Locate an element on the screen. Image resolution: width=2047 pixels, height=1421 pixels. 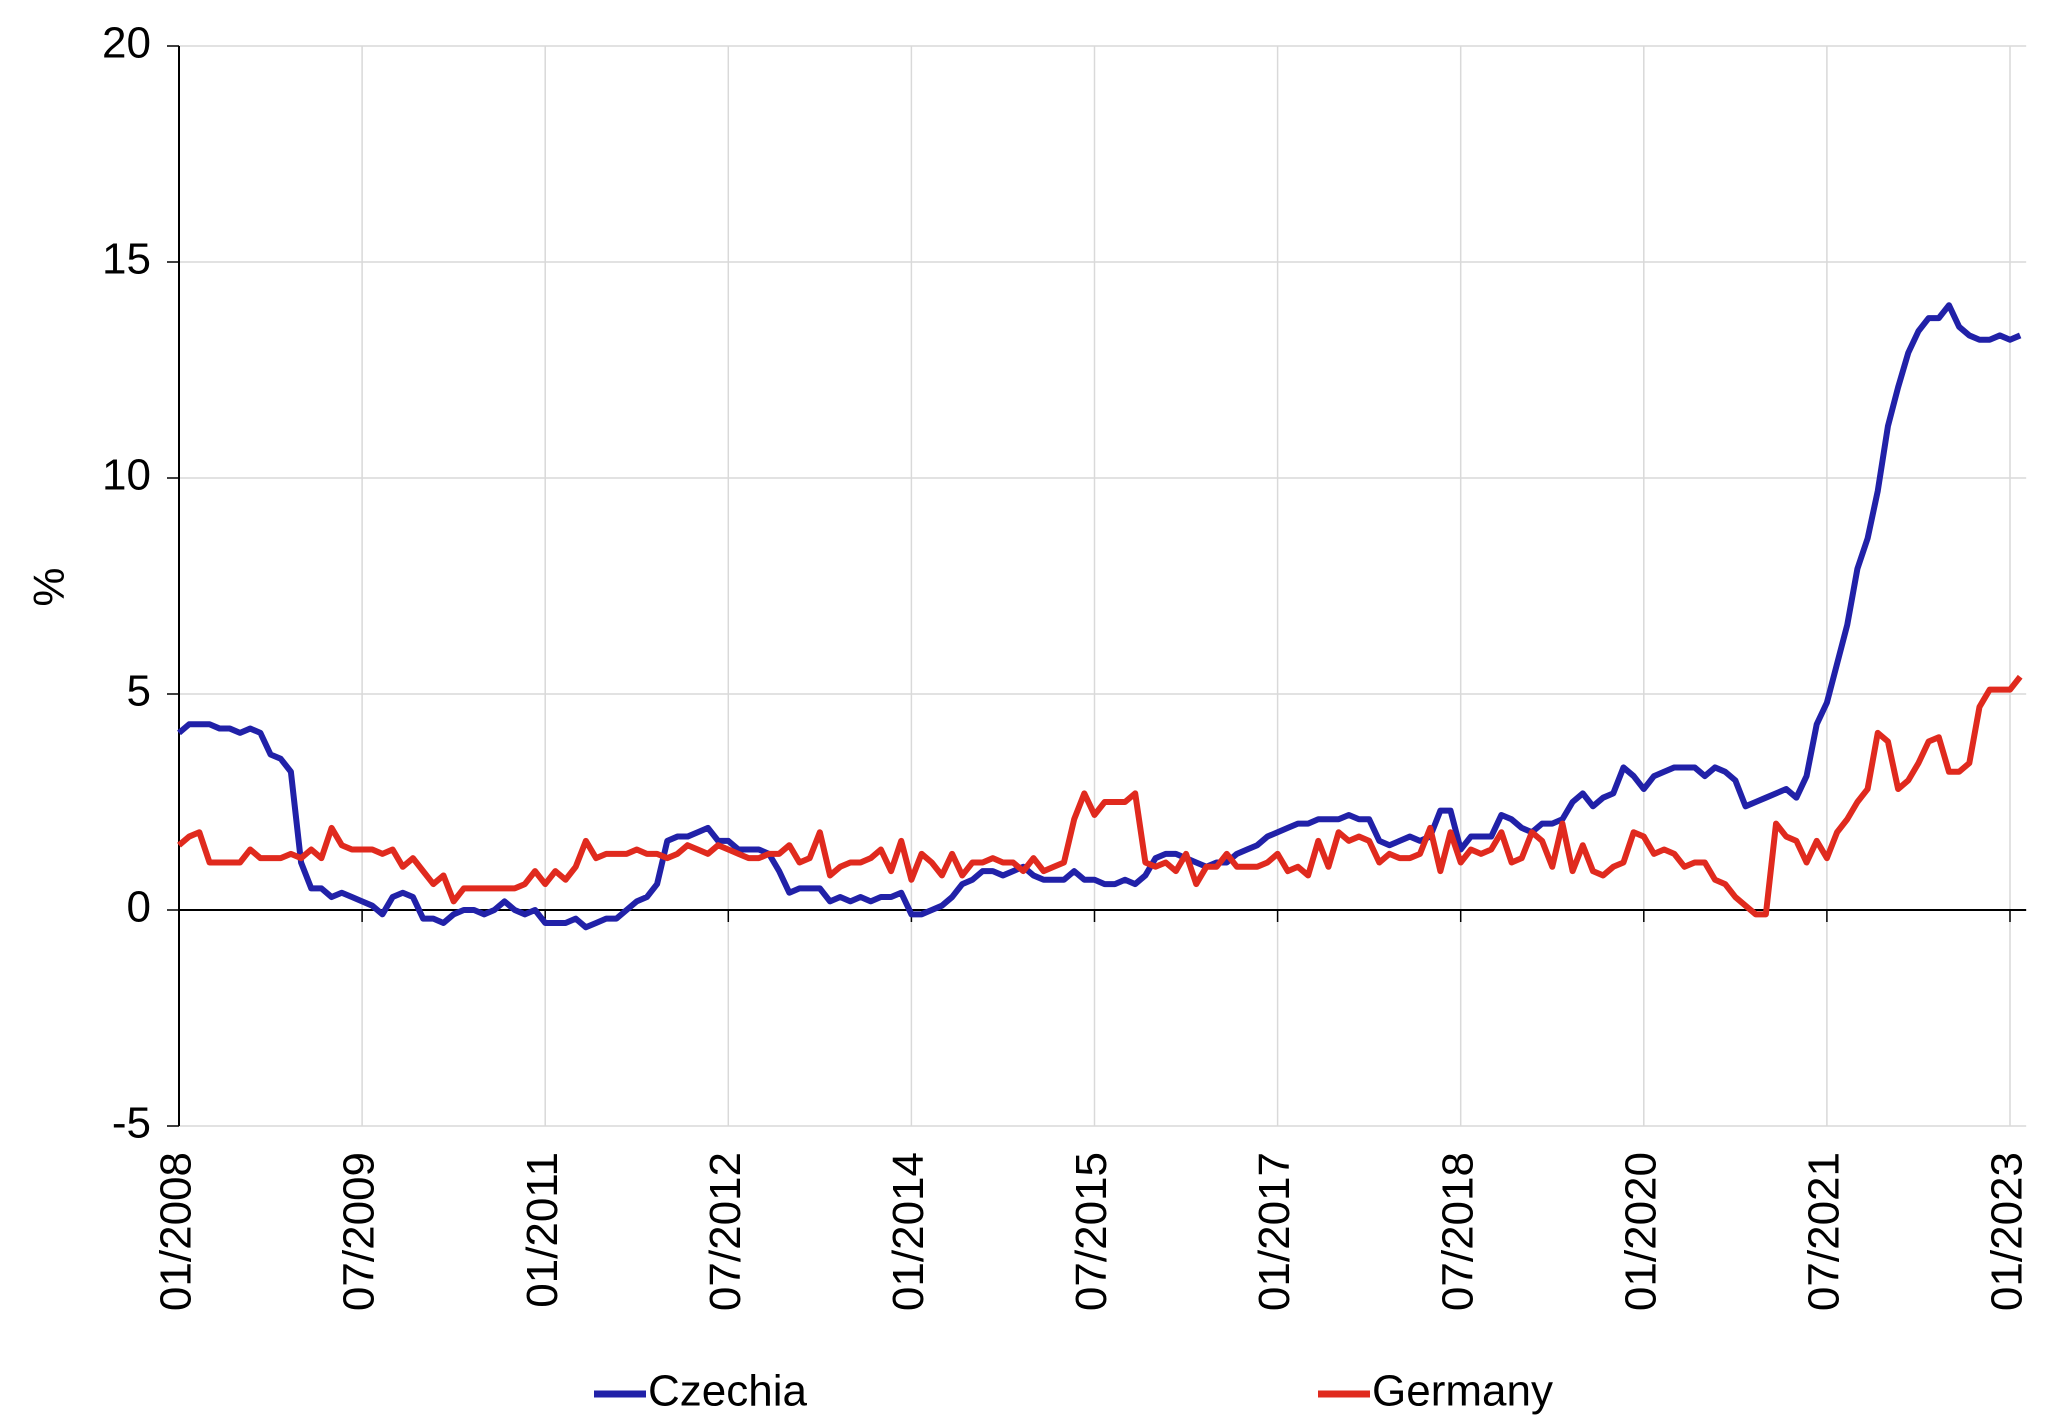
x-tick-label: 07/2015 is located at coordinates (1091, 1231).